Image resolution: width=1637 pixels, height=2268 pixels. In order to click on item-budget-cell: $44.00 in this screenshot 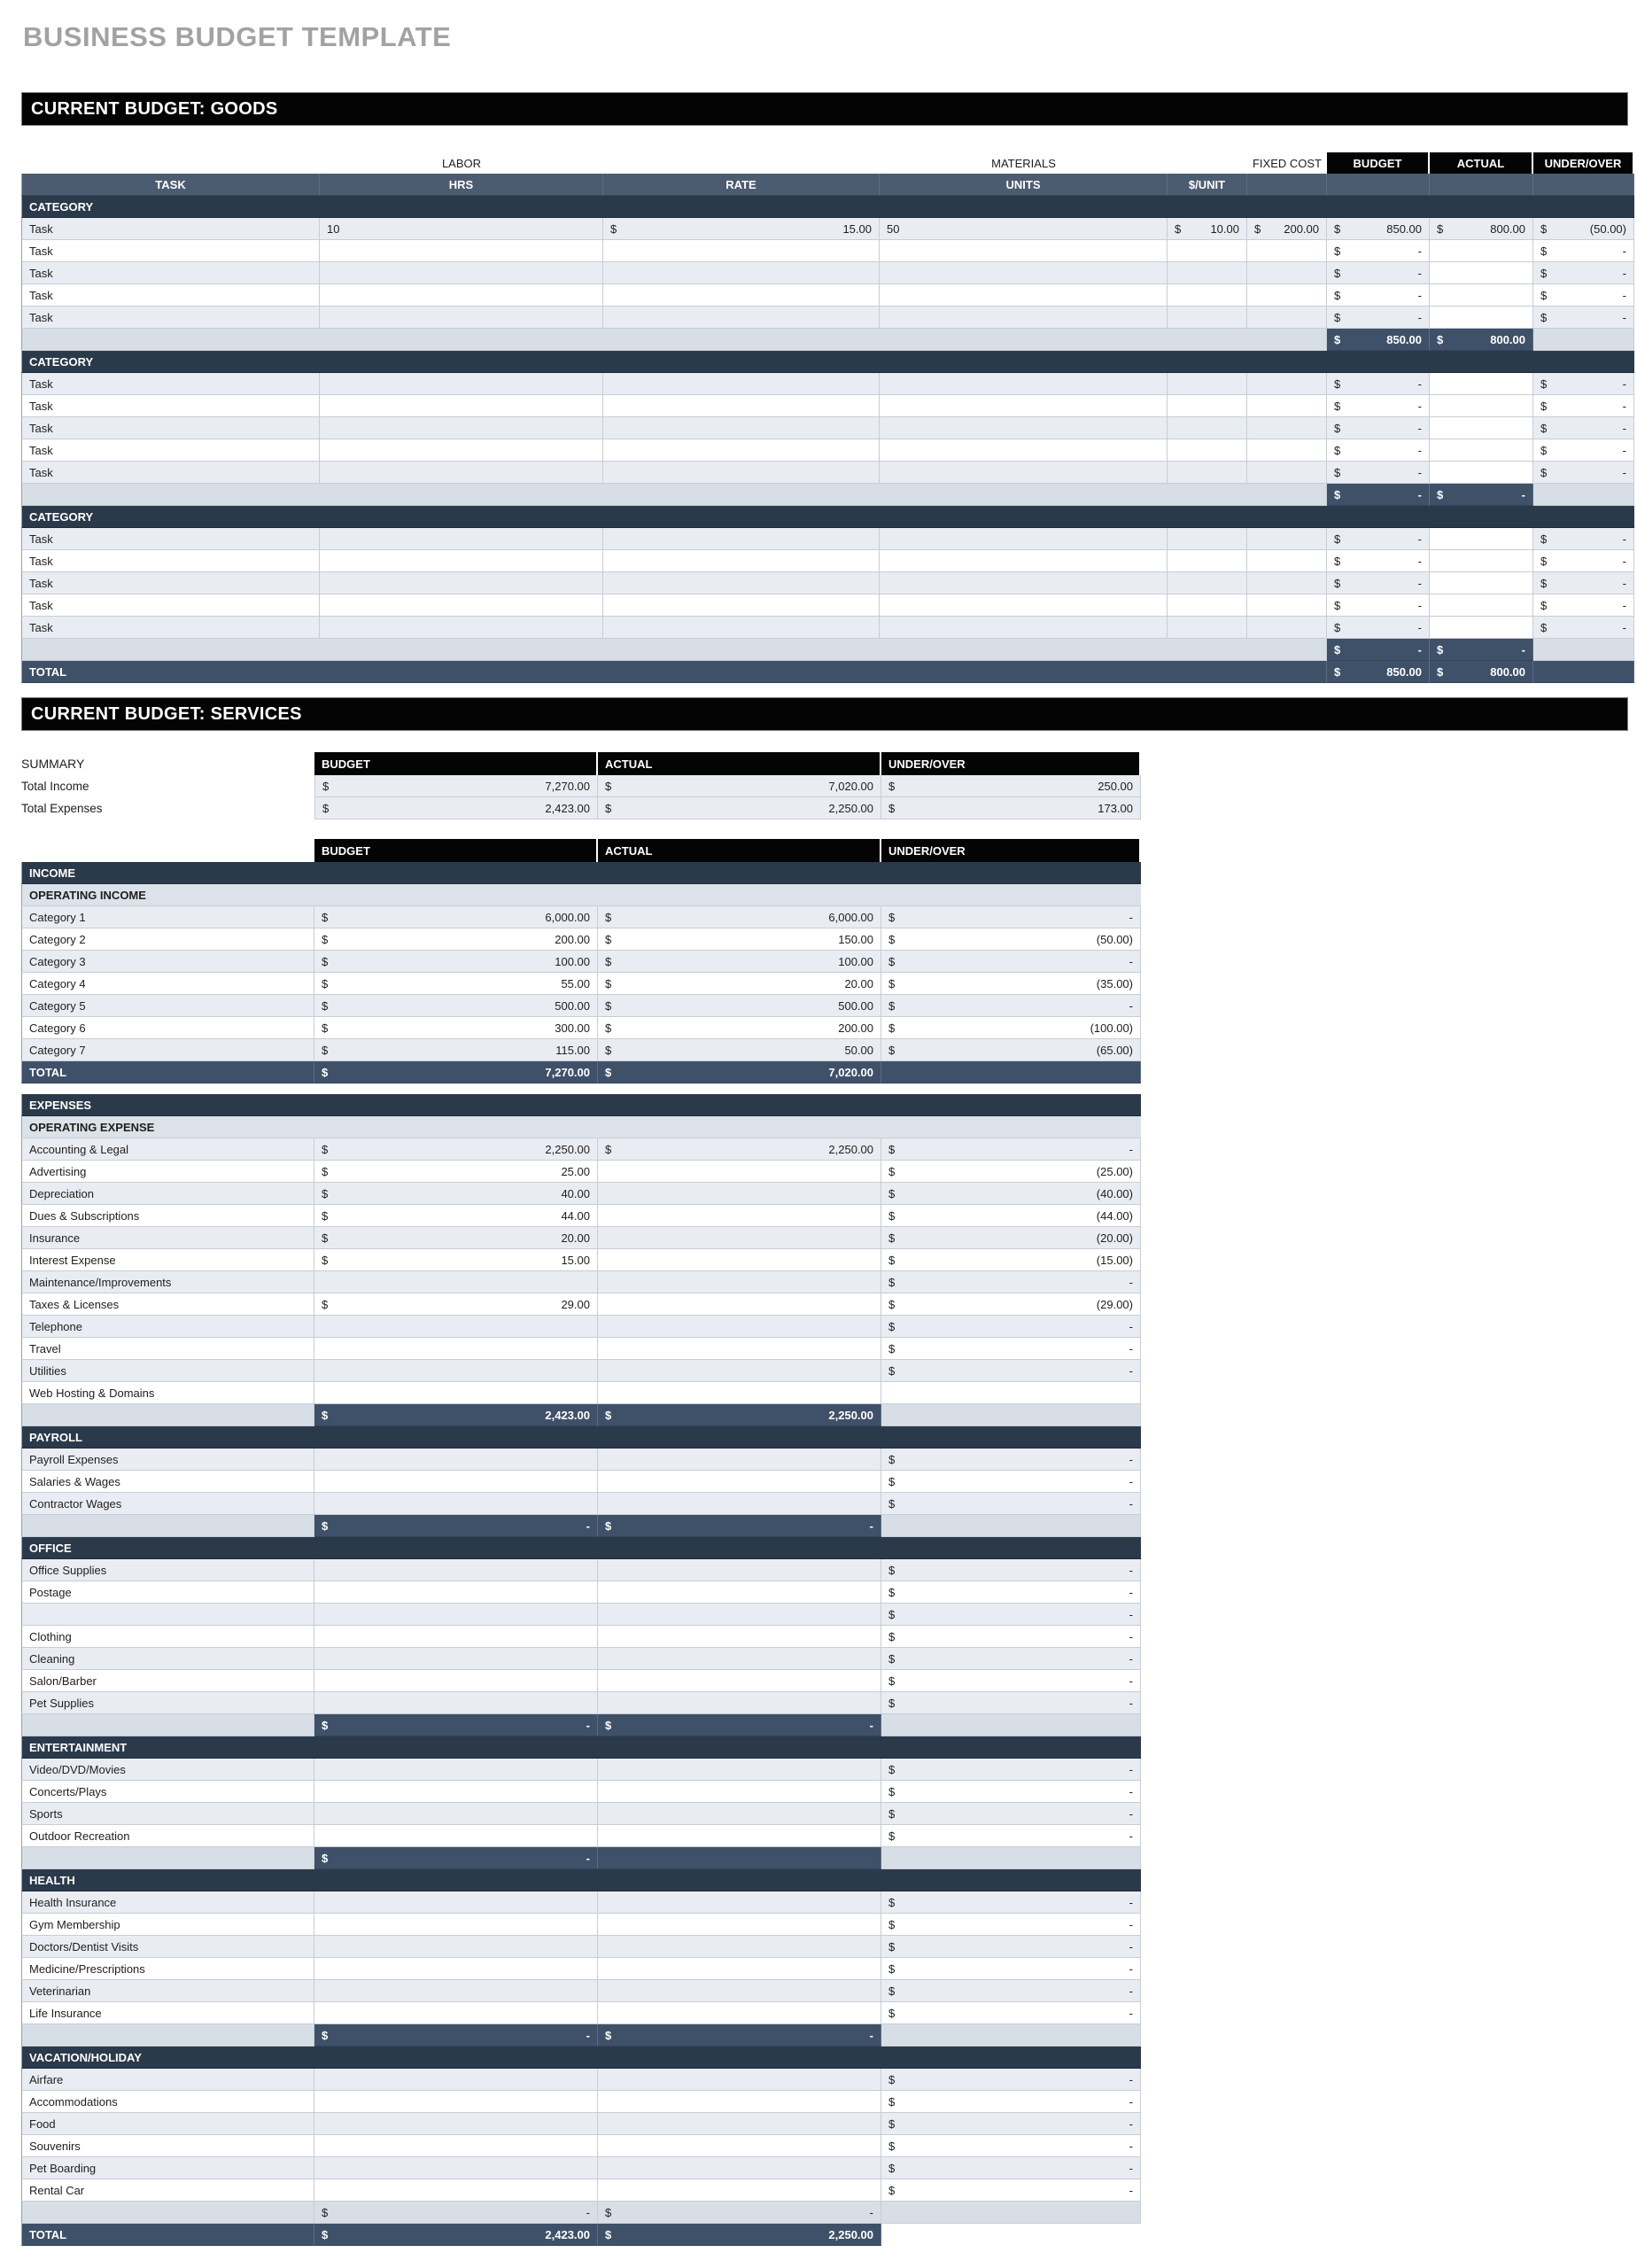, I will do `click(456, 1216)`.